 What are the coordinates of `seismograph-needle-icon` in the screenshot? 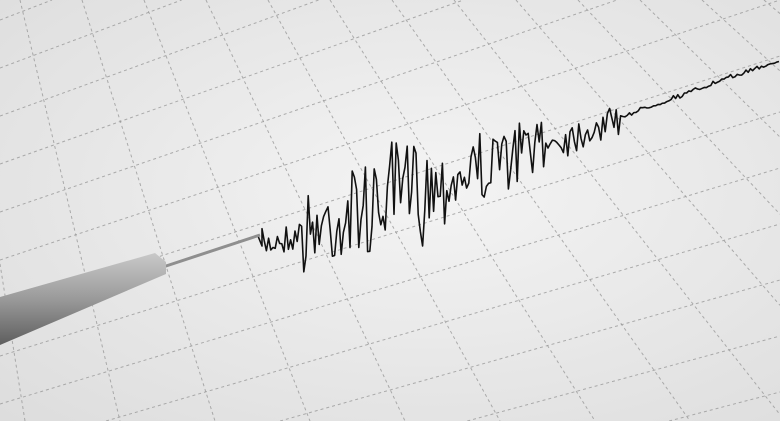 It's located at (130, 289).